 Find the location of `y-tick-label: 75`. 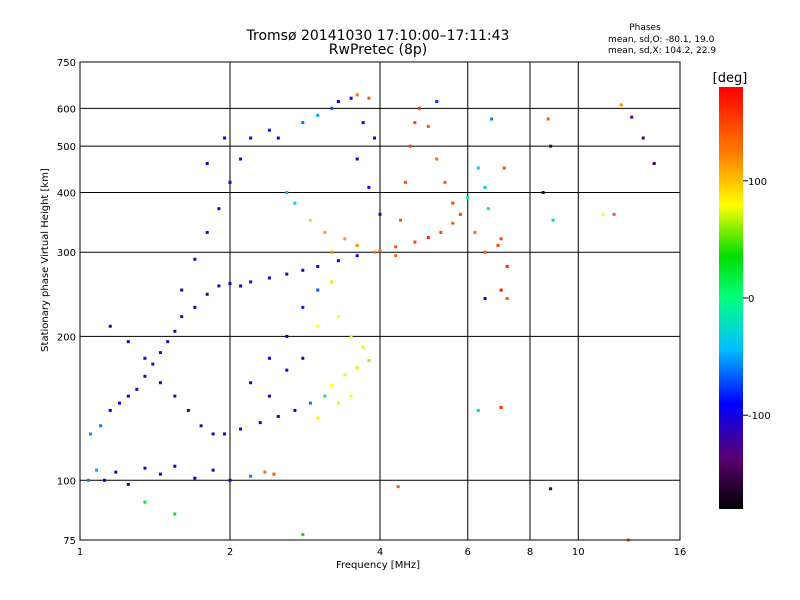

y-tick-label: 75 is located at coordinates (69, 541).